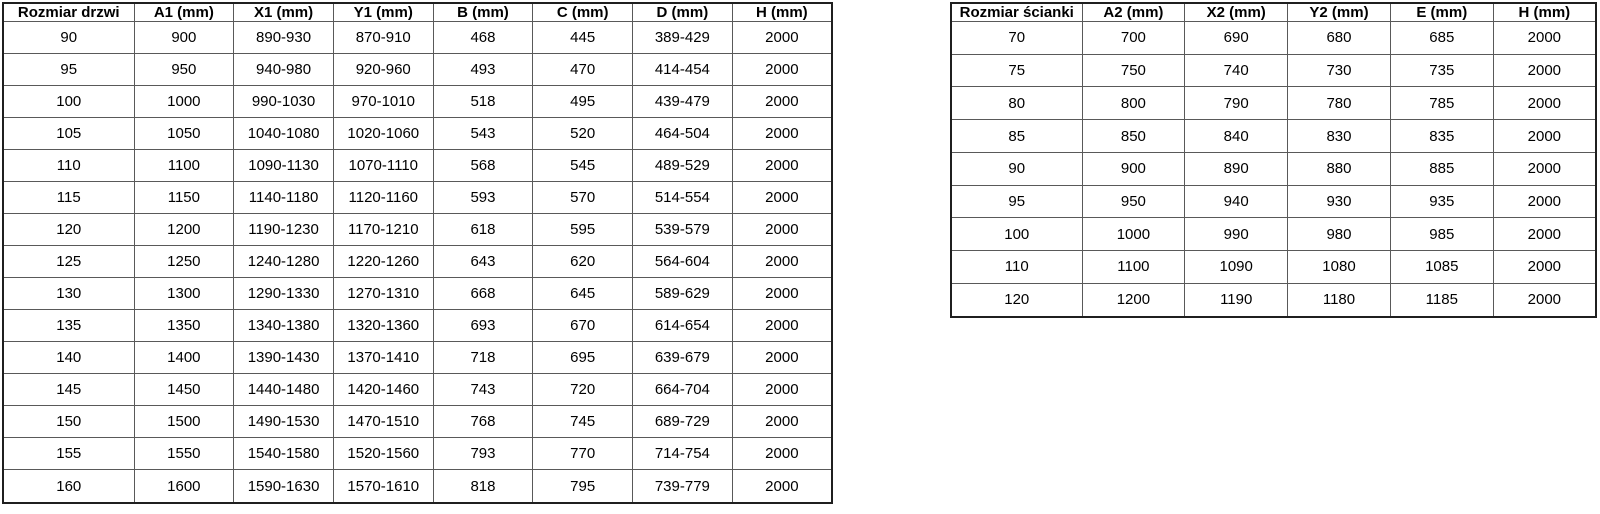  Describe the element at coordinates (1236, 300) in the screenshot. I see `table-cell: 1190` at that location.